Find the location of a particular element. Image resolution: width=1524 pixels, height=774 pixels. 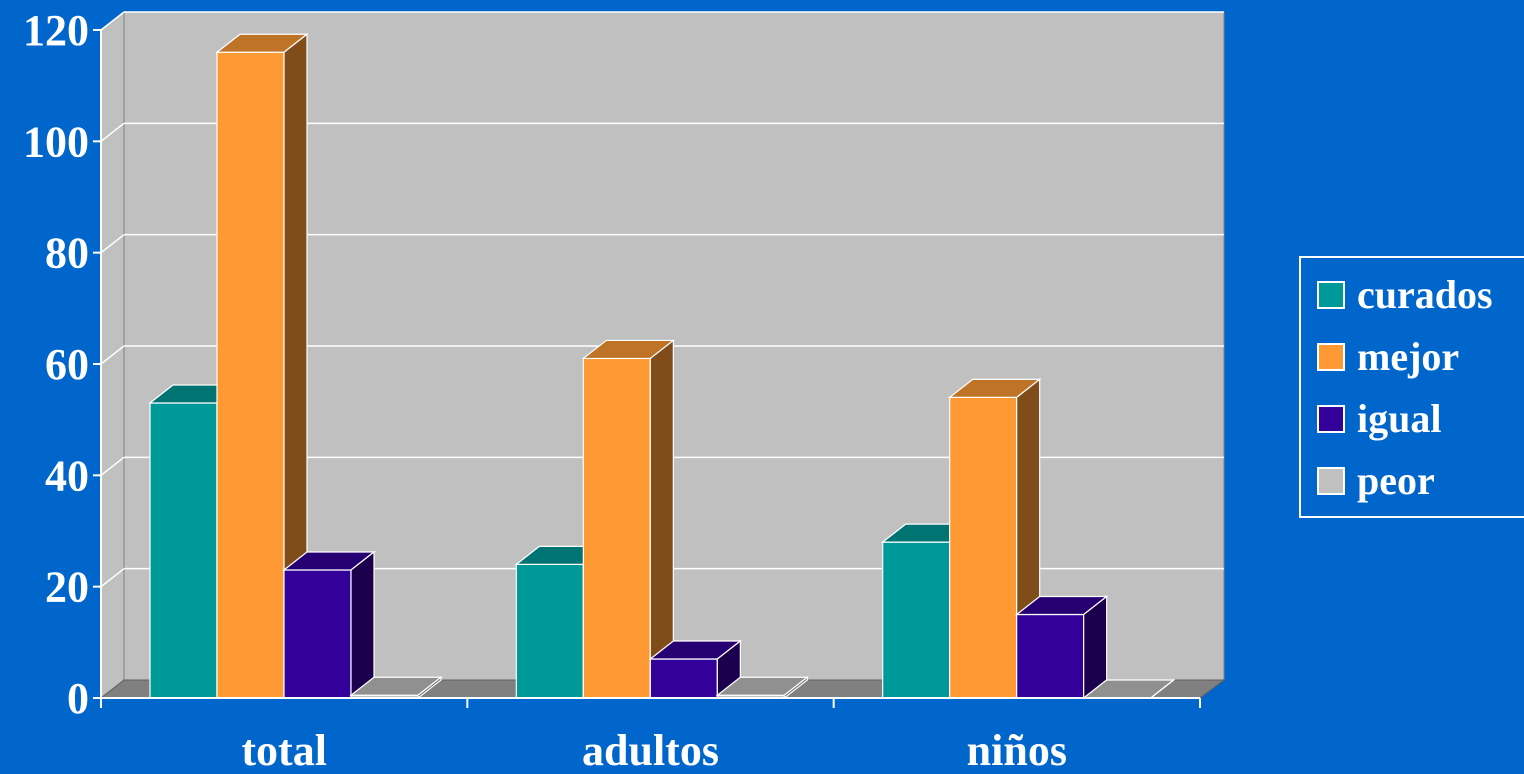

x-tick-label: adultos is located at coordinates (650, 750).